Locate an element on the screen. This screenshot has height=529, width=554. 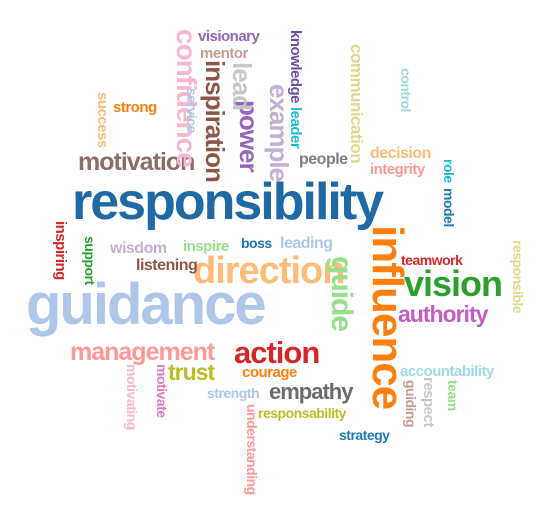
word-support: support is located at coordinates (90, 260).